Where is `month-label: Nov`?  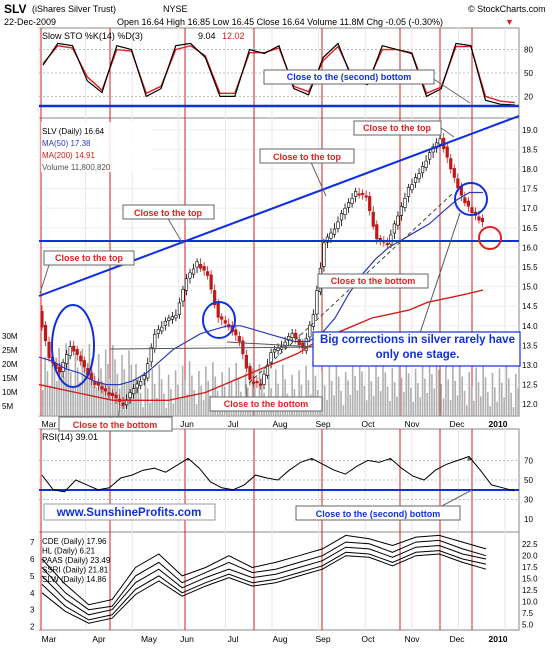
month-label: Nov is located at coordinates (412, 639).